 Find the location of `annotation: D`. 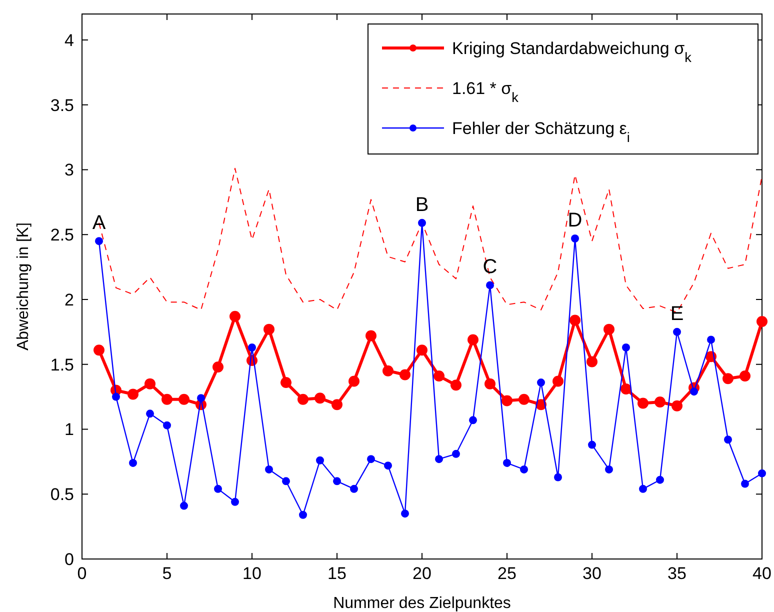

annotation: D is located at coordinates (575, 220).